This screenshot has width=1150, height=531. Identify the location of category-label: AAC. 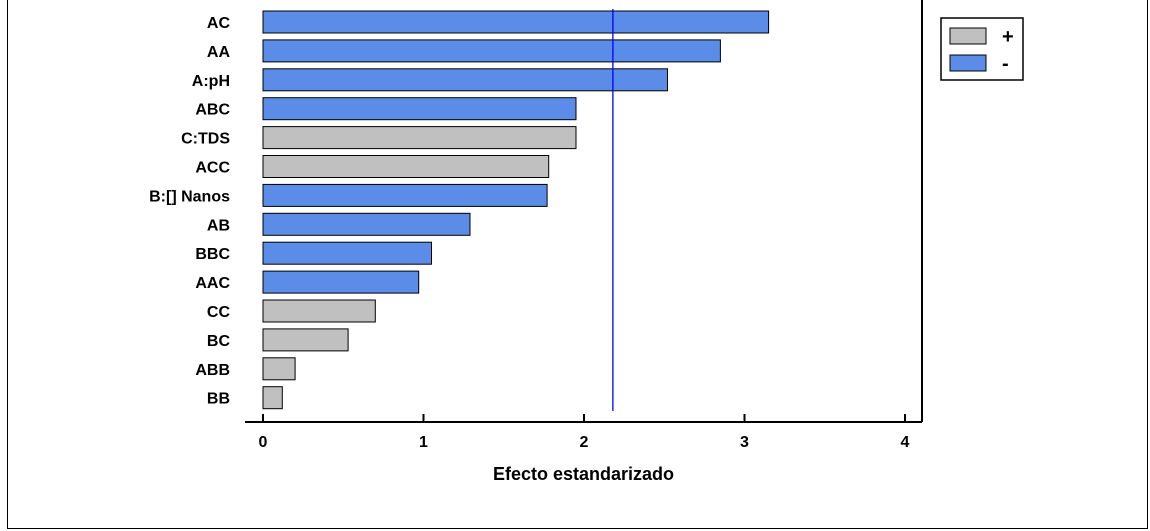
(212, 283).